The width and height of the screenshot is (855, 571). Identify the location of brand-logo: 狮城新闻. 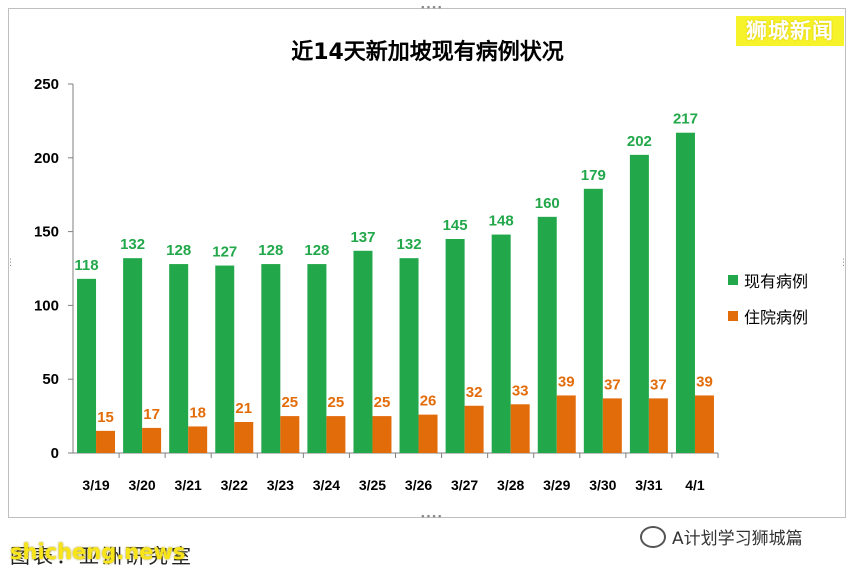
(790, 31).